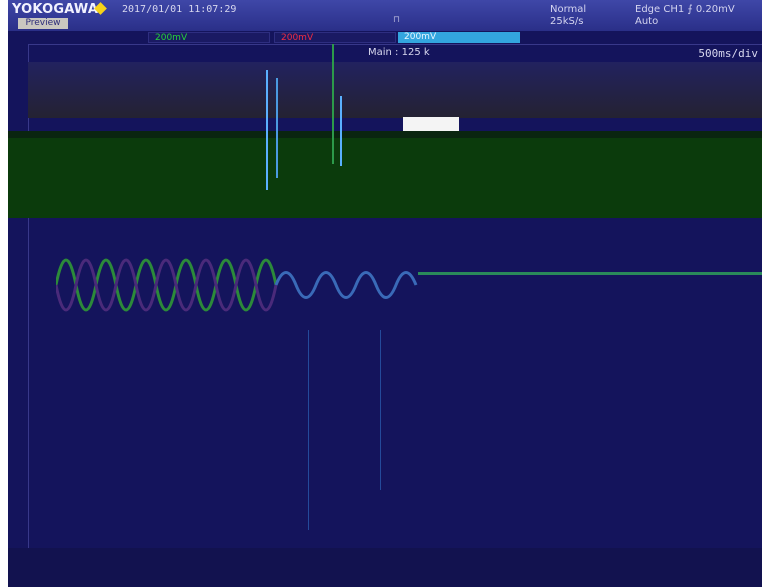 Image resolution: width=762 pixels, height=587 pixels. I want to click on trigger-mode: Auto, so click(647, 21).